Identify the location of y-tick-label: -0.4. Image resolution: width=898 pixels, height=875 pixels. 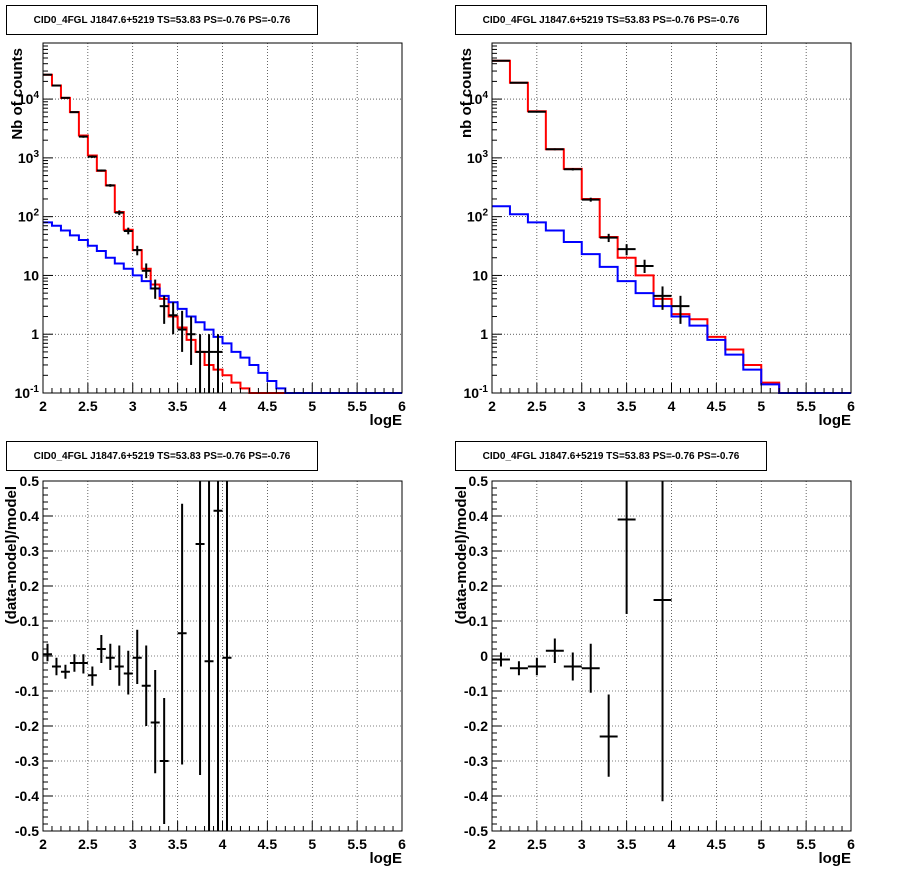
(476, 796).